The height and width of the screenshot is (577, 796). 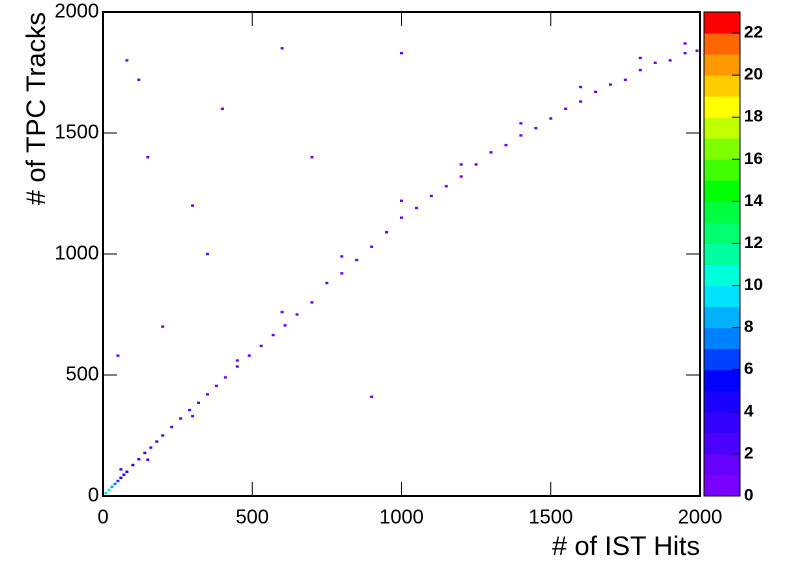 I want to click on x-tick-label: 0, so click(x=102, y=517).